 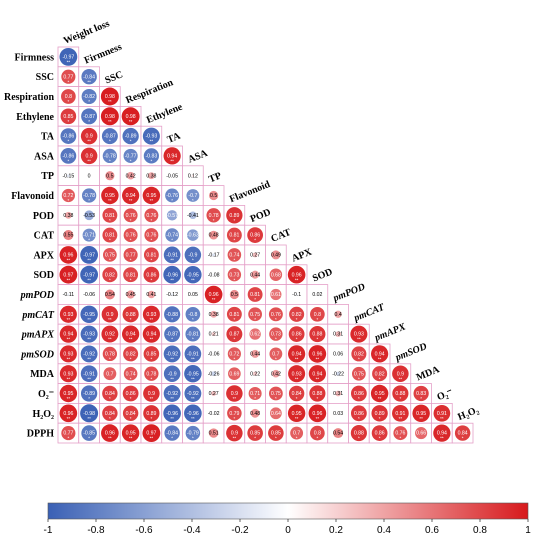 What do you see at coordinates (255, 394) in the screenshot?
I see `correlation-value: 0.71` at bounding box center [255, 394].